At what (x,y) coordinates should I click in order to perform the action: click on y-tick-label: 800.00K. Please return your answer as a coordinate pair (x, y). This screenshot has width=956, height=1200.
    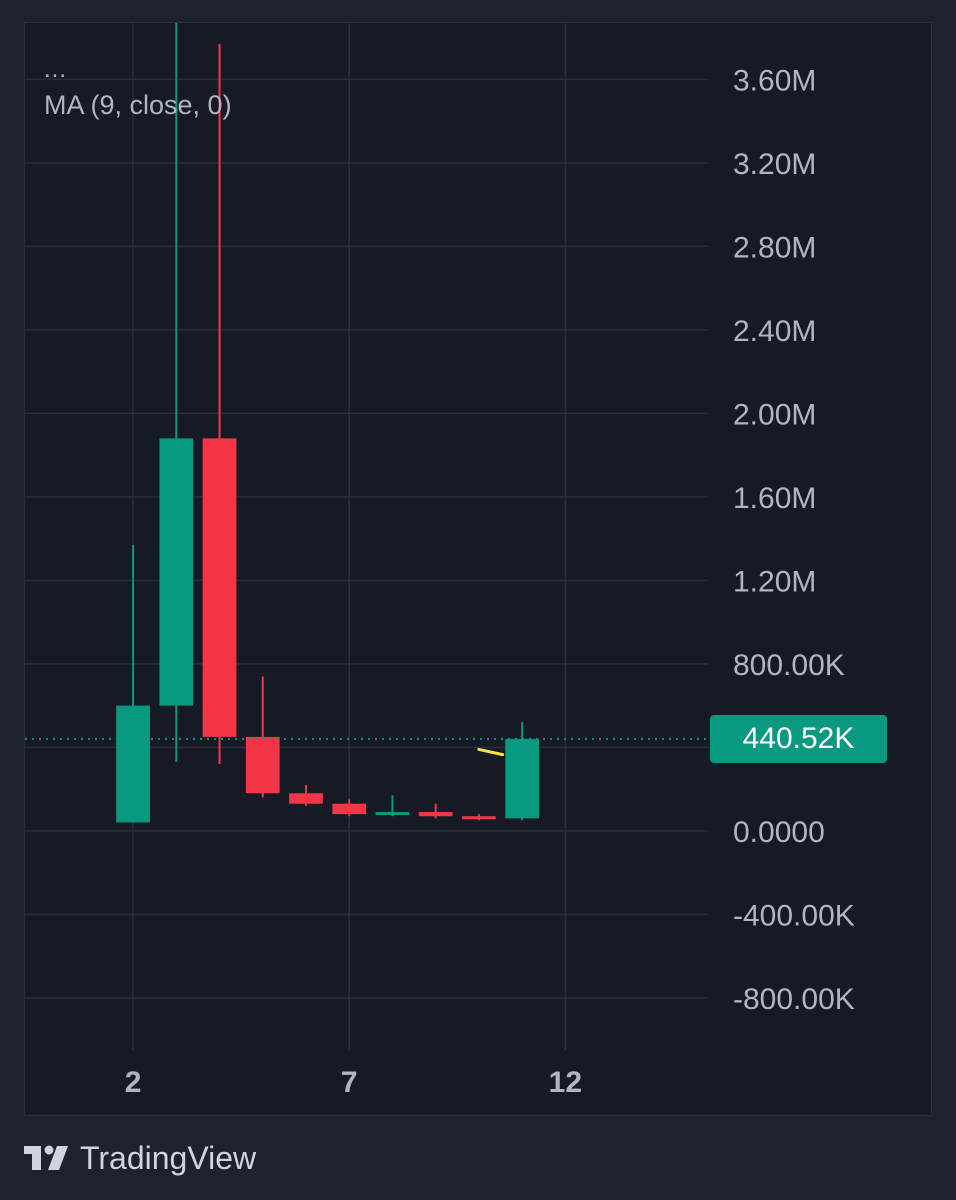
    Looking at the image, I should click on (789, 665).